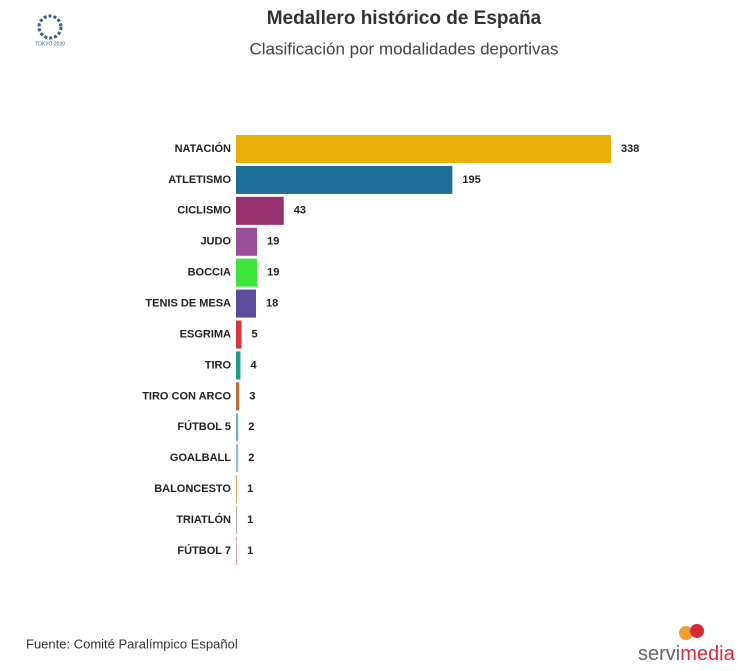  I want to click on value-label: 338, so click(630, 149).